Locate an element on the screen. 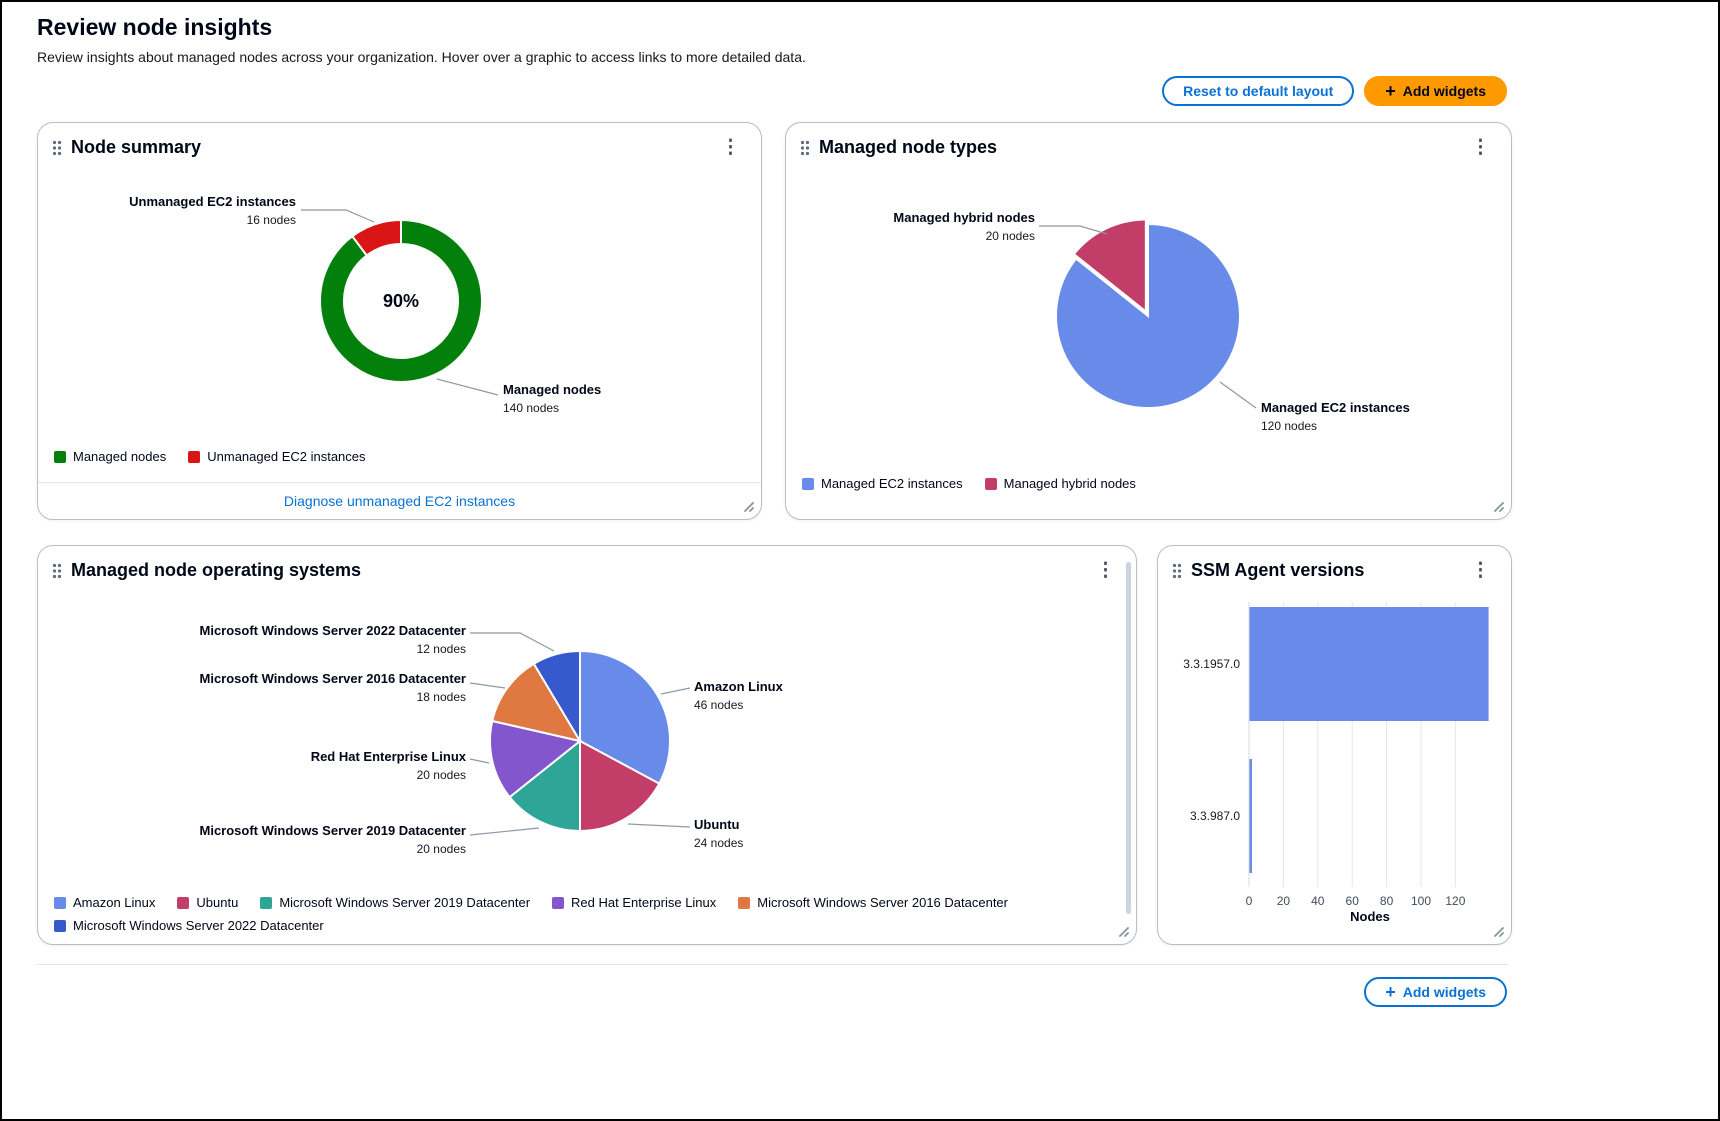 The height and width of the screenshot is (1121, 1720). ssm-agent-versions-svg: 0 20 40 60 80 100 120 3.3.1957.0 3.3.987.0 Nodes is located at coordinates (1336, 763).